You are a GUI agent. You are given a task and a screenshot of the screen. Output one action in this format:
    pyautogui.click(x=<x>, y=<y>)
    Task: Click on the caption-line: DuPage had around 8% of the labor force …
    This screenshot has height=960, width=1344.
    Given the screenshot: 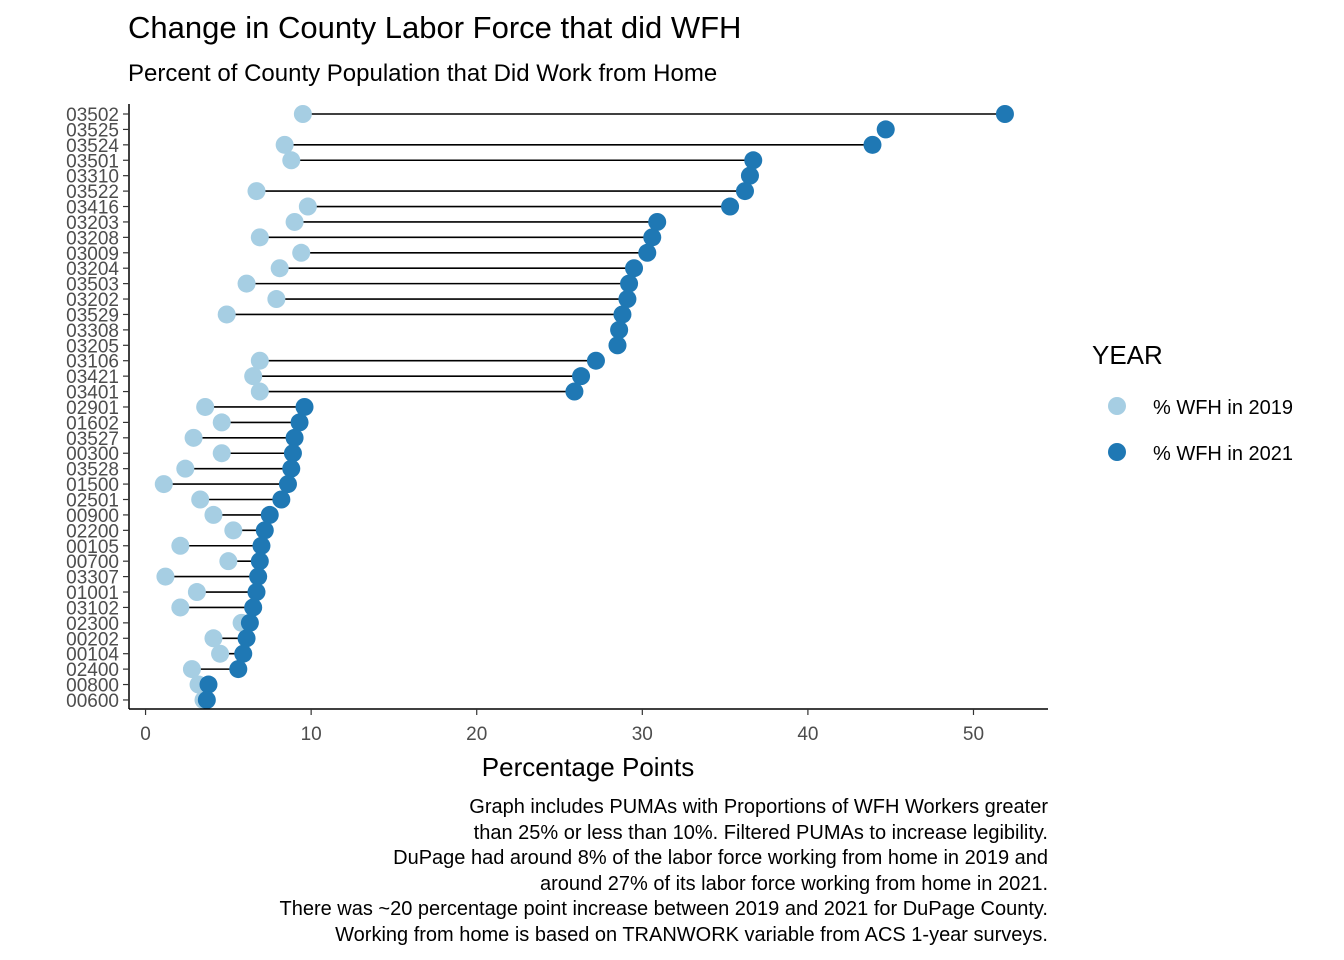 What is the action you would take?
    pyautogui.click(x=720, y=858)
    